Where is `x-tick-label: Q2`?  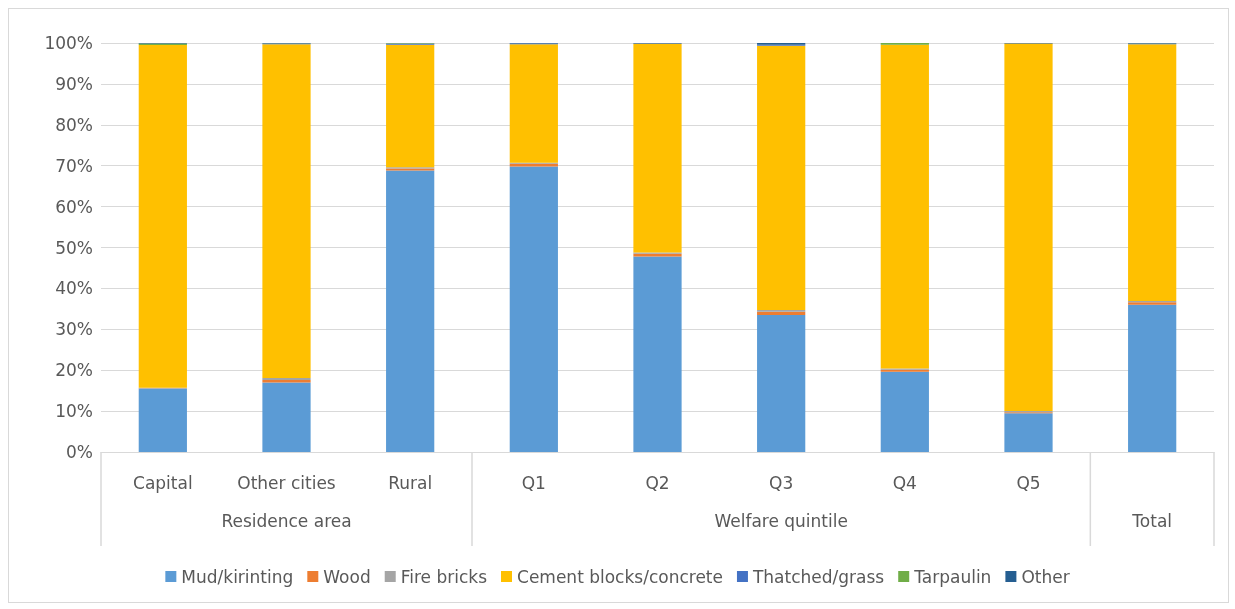
x-tick-label: Q2 is located at coordinates (657, 482).